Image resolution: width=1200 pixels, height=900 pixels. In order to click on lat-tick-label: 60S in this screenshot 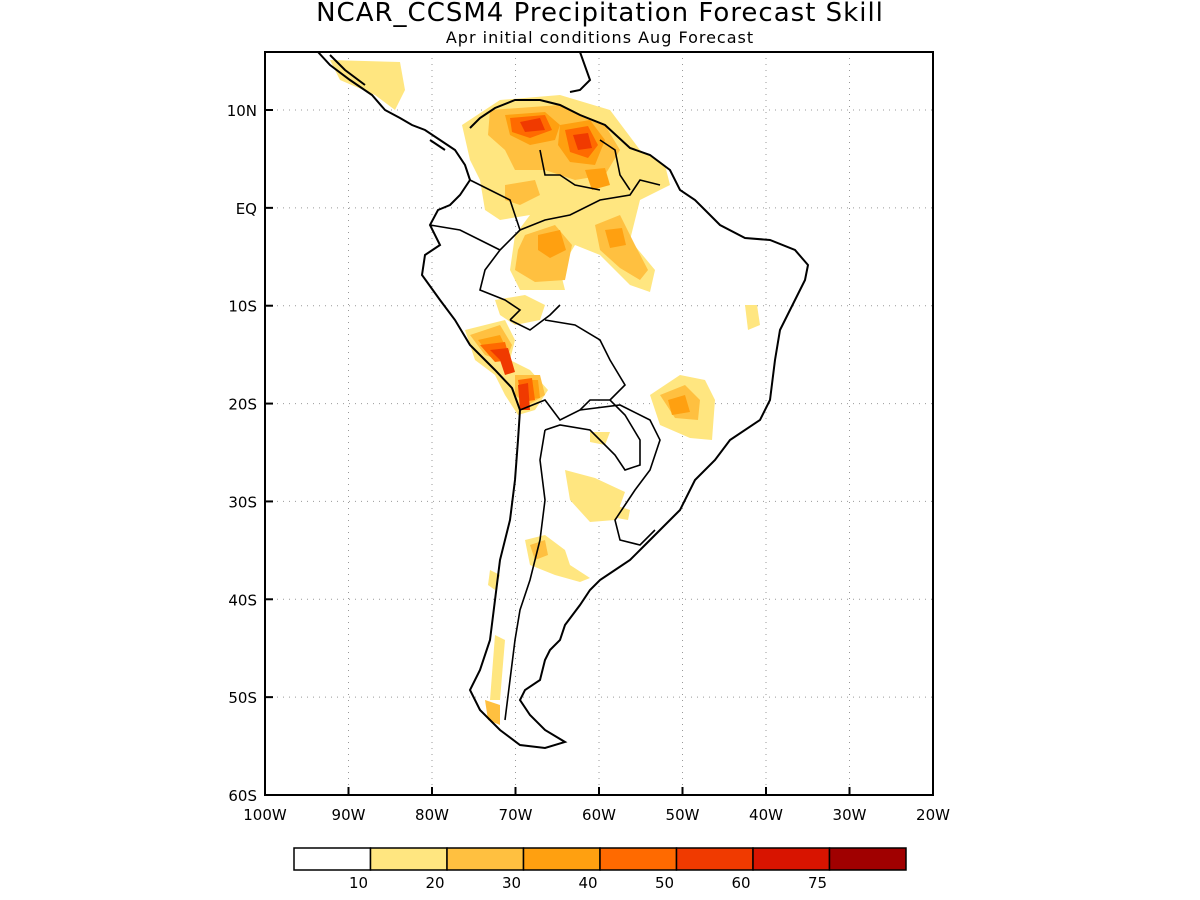, I will do `click(242, 796)`.